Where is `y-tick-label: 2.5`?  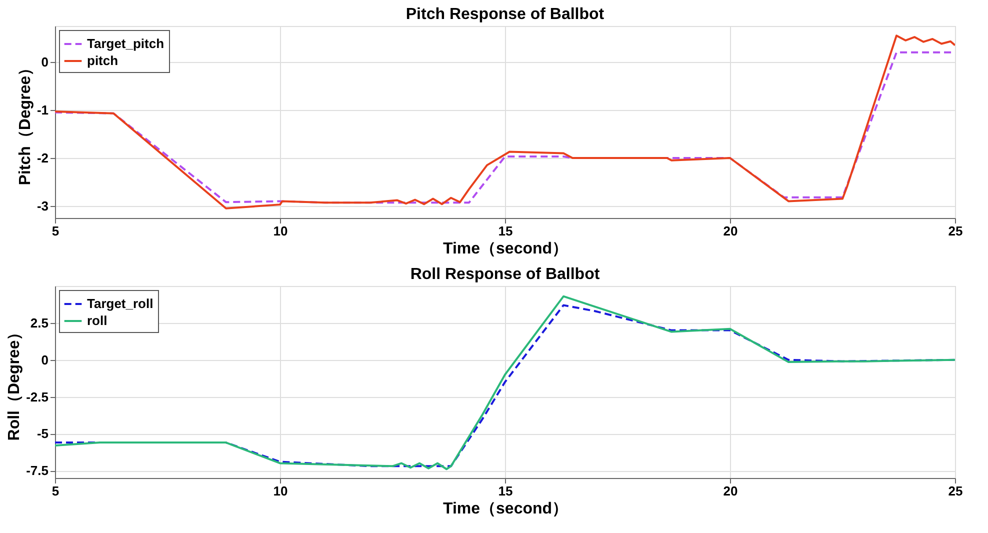
y-tick-label: 2.5 is located at coordinates (39, 322).